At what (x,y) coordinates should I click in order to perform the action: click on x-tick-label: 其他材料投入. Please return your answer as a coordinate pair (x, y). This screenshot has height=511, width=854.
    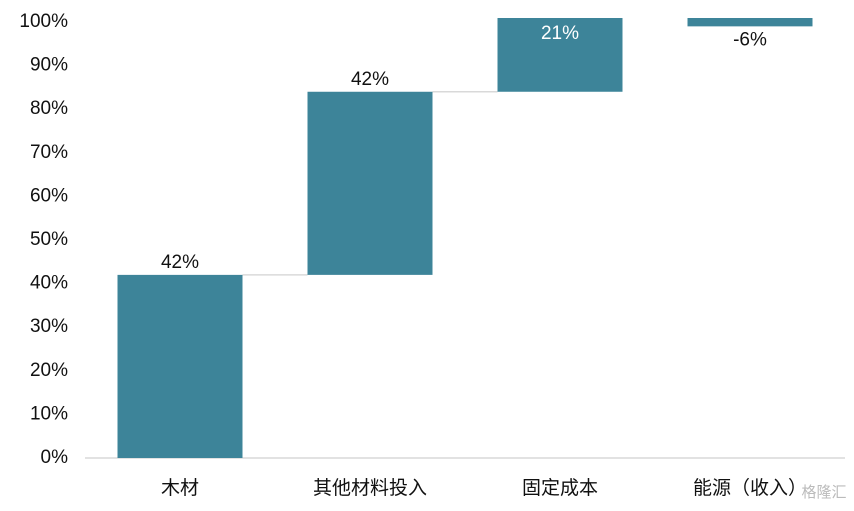
    Looking at the image, I should click on (370, 488).